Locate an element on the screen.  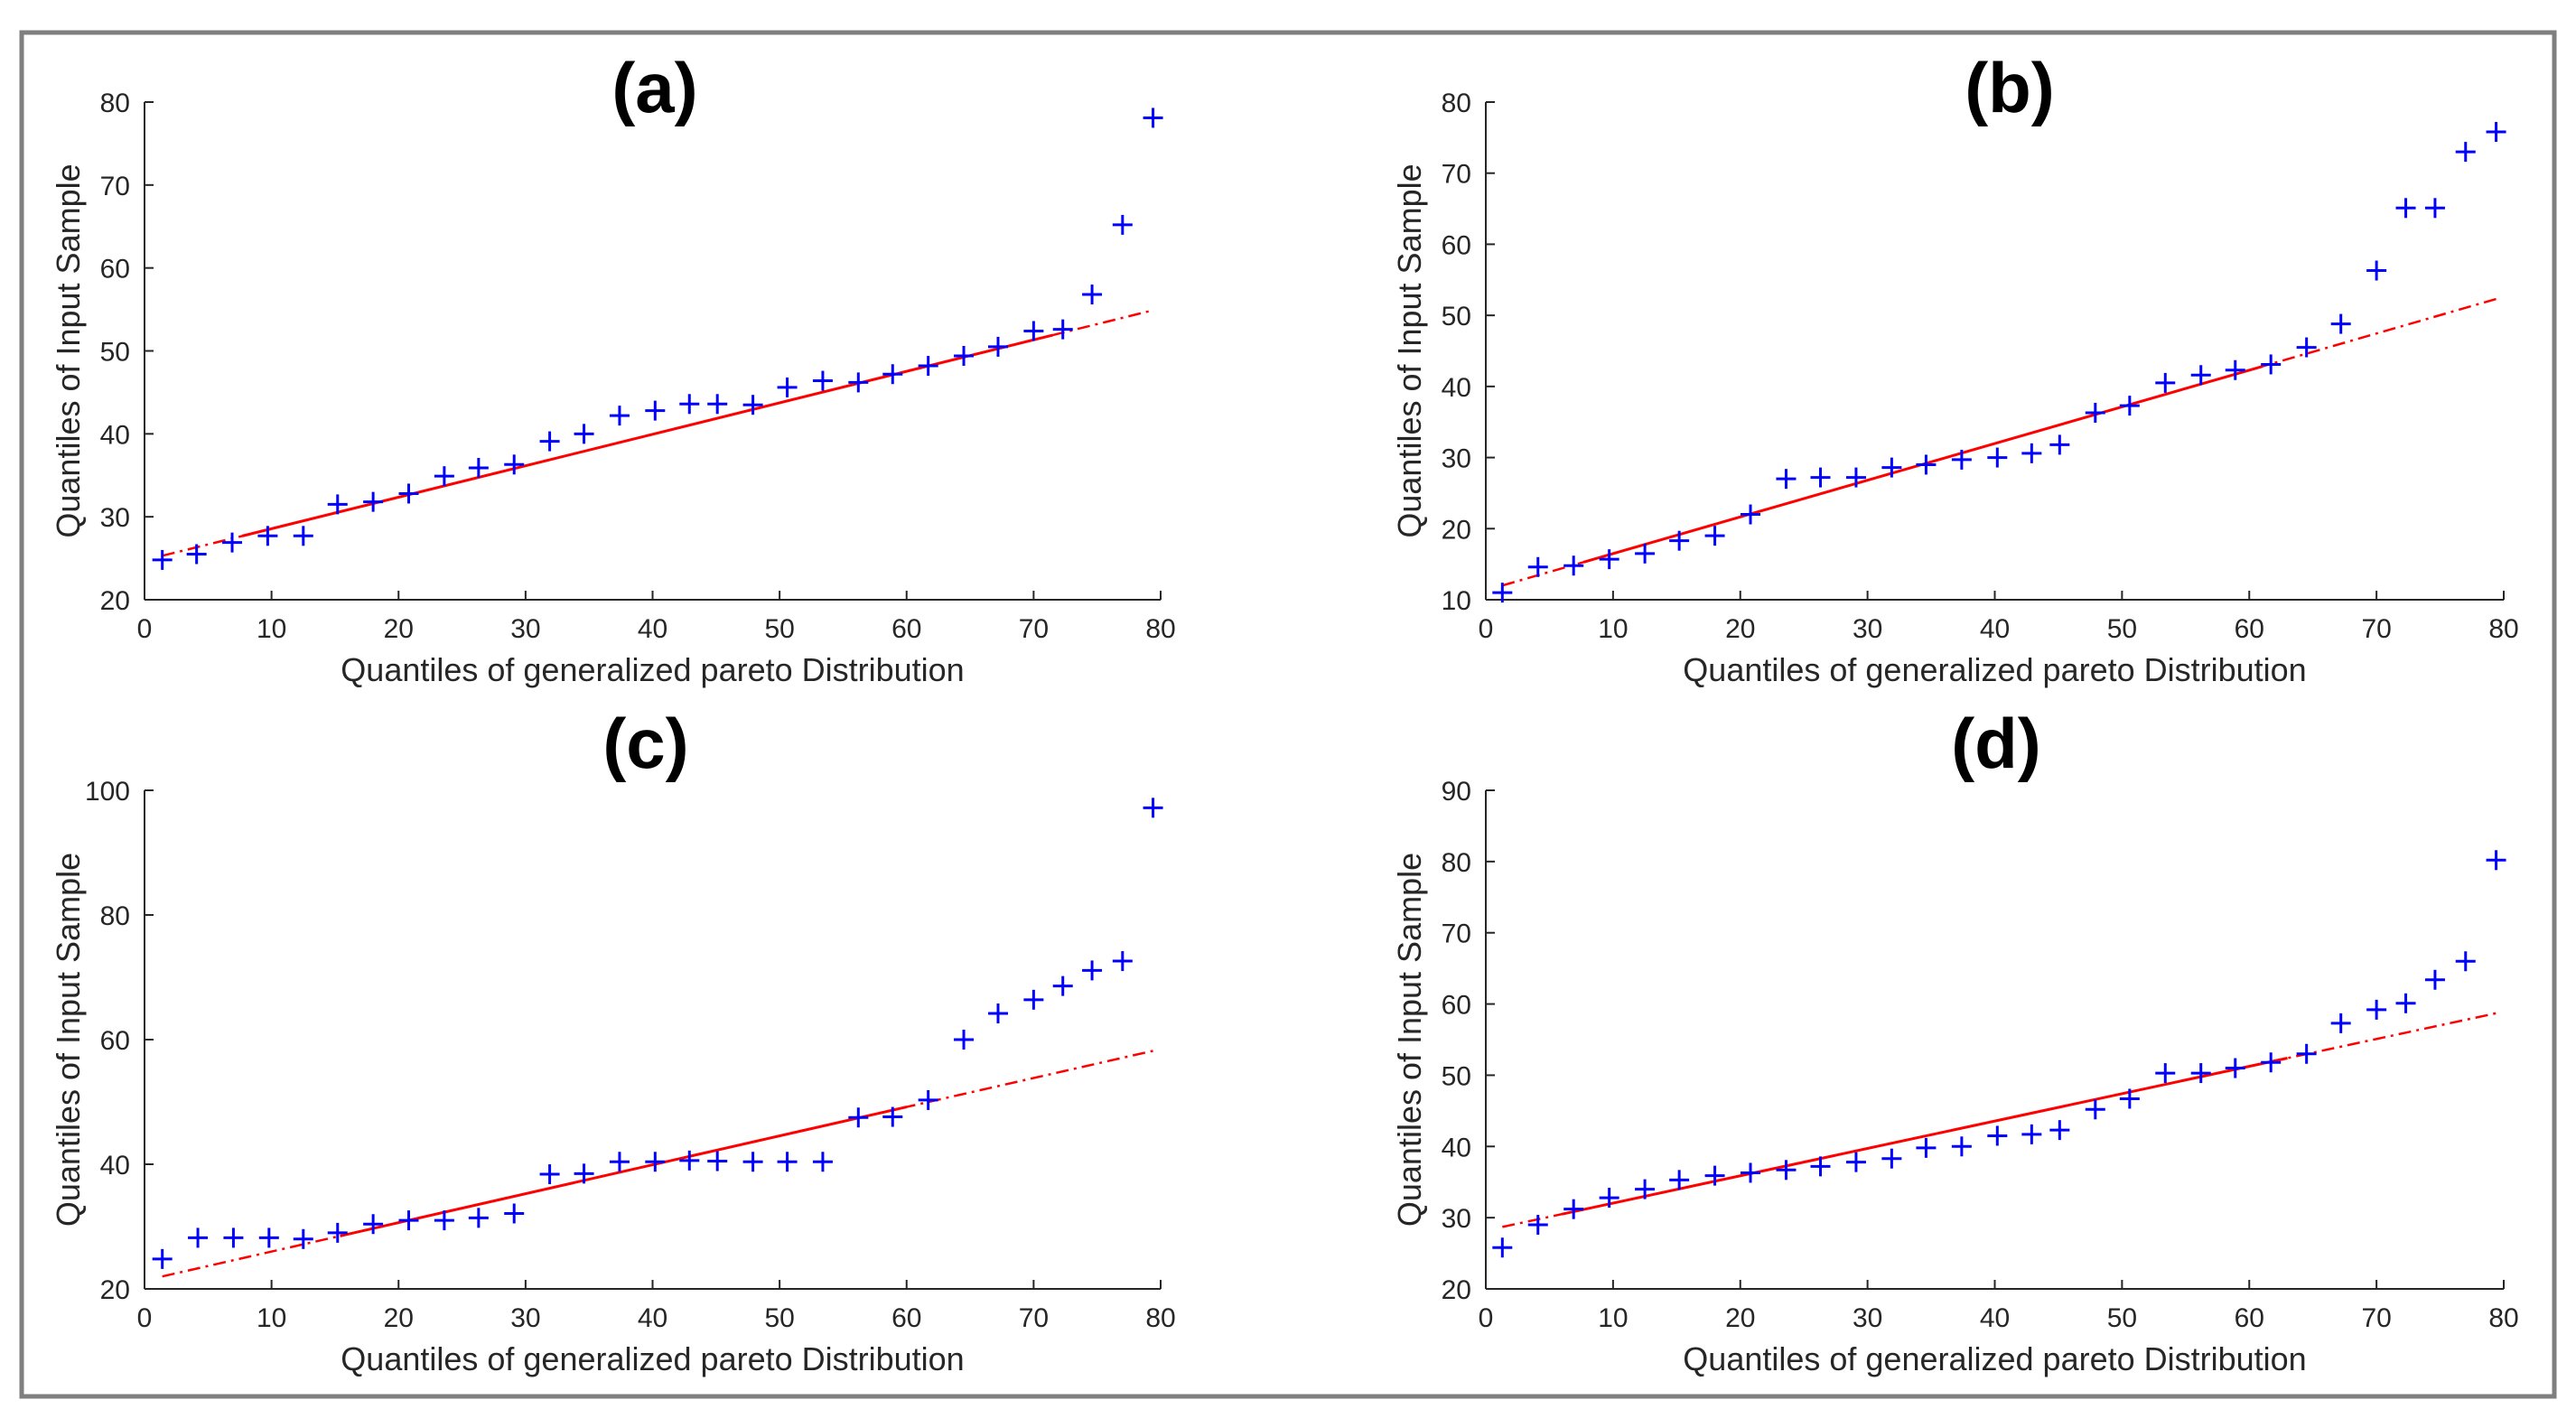
x-tick-label: 50 is located at coordinates (2122, 629).